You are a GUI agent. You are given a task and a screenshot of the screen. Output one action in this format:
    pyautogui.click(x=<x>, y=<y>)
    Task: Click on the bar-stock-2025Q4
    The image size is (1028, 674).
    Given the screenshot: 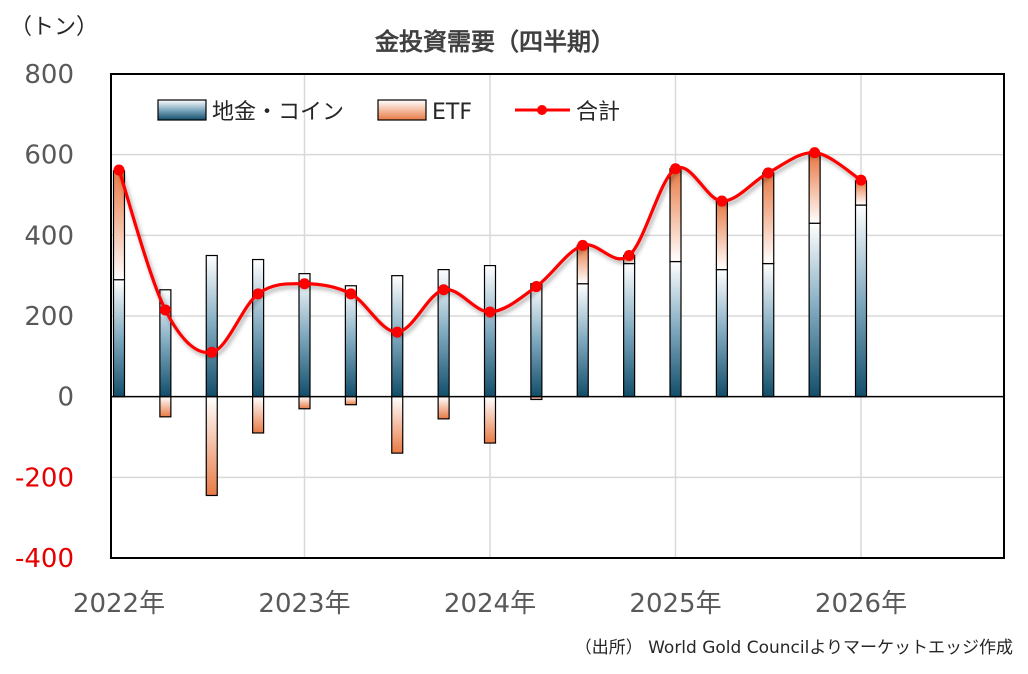 What is the action you would take?
    pyautogui.click(x=814, y=310)
    